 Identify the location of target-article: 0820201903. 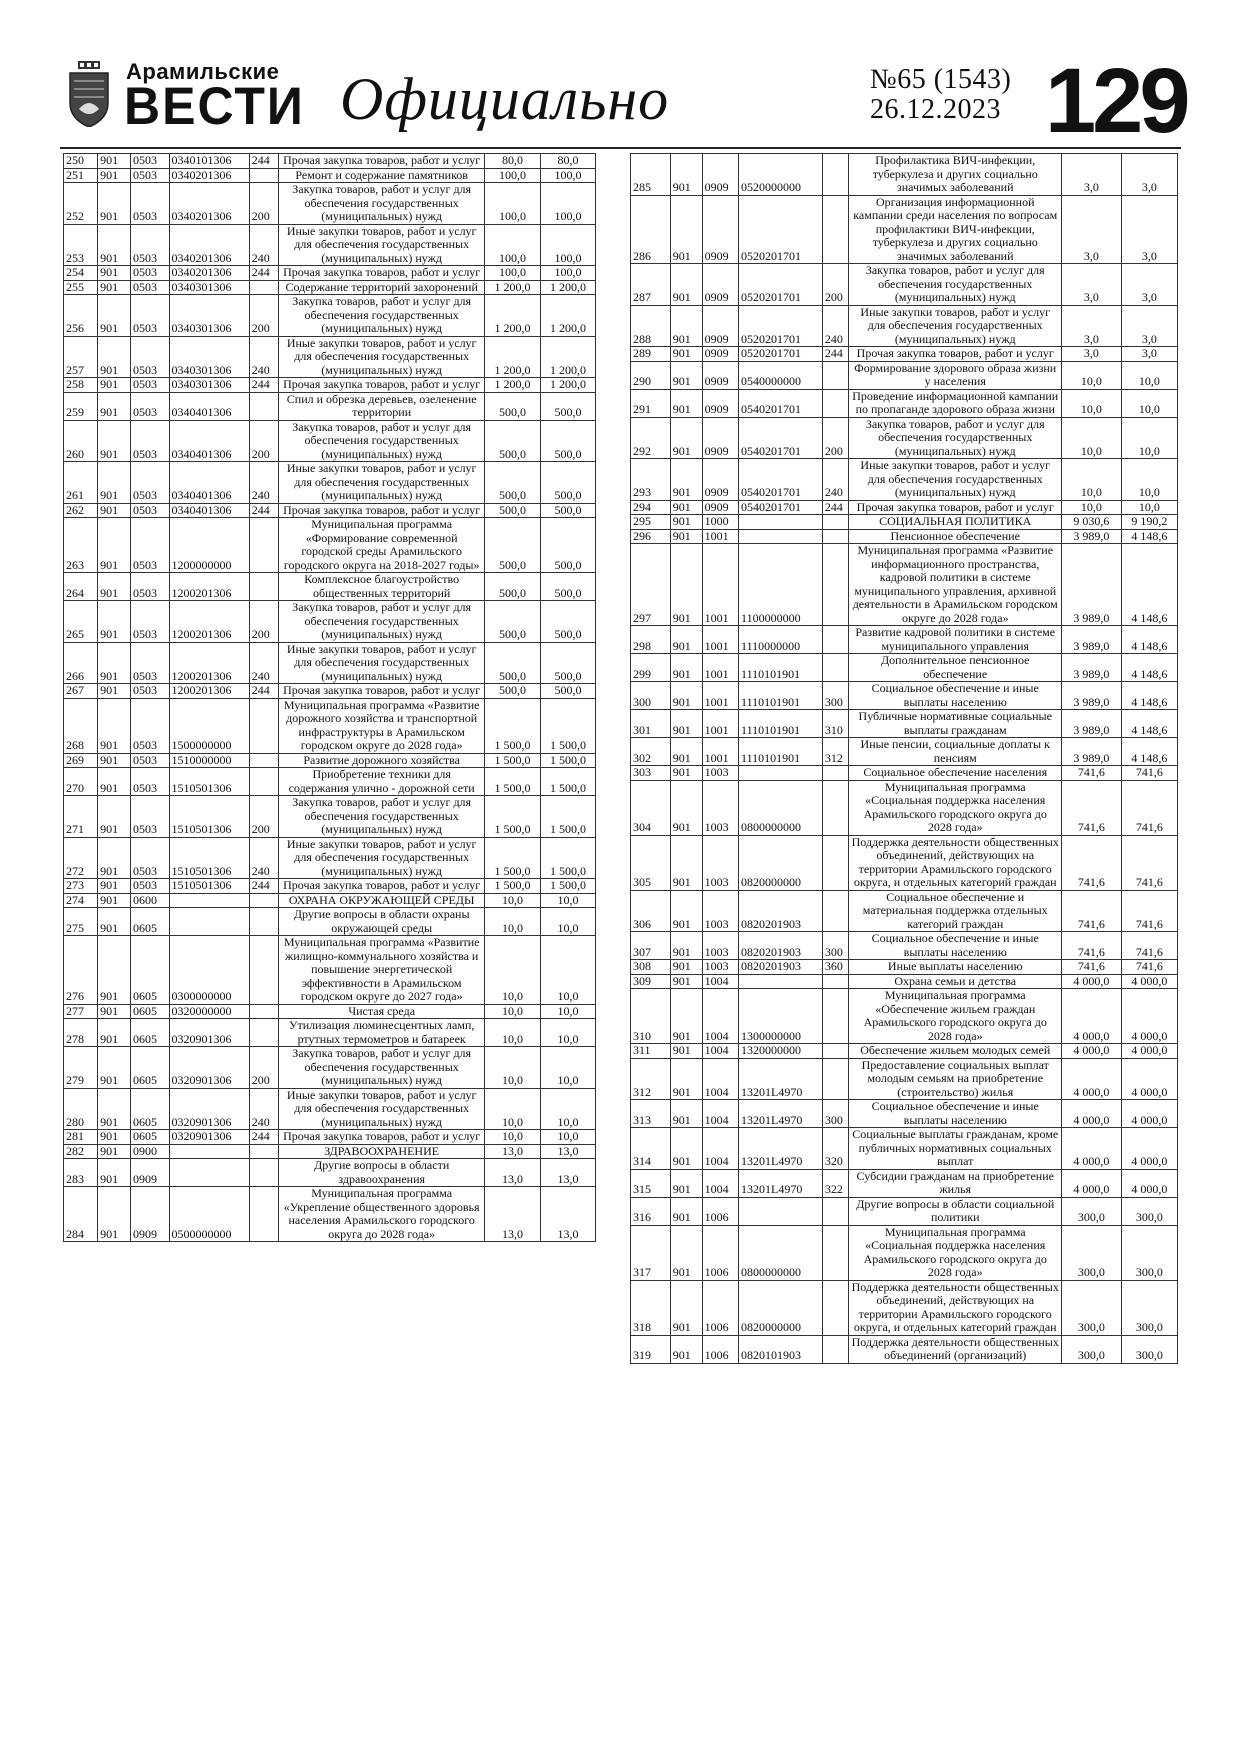
(780, 910).